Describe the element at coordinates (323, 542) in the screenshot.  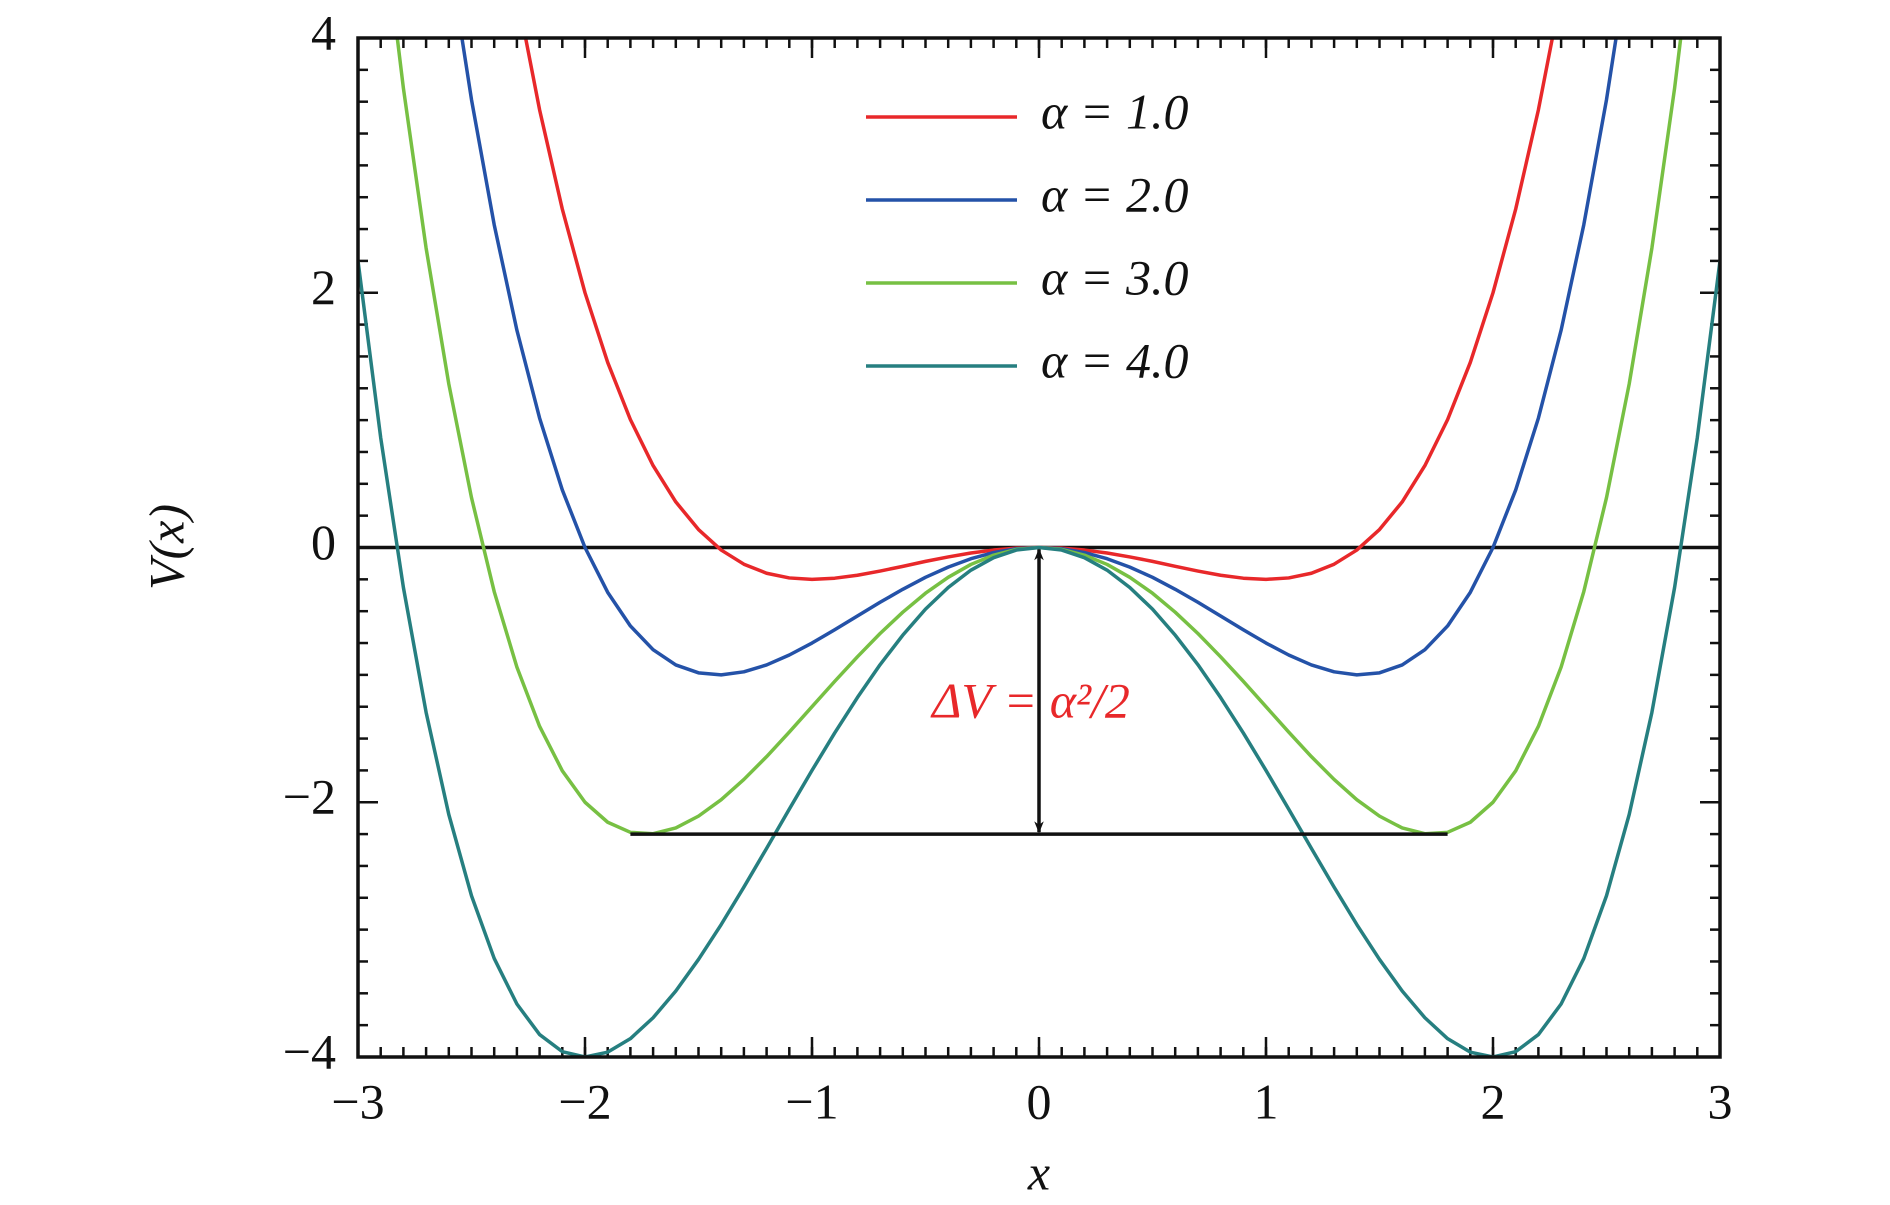
I see `y-tick-label: 0` at that location.